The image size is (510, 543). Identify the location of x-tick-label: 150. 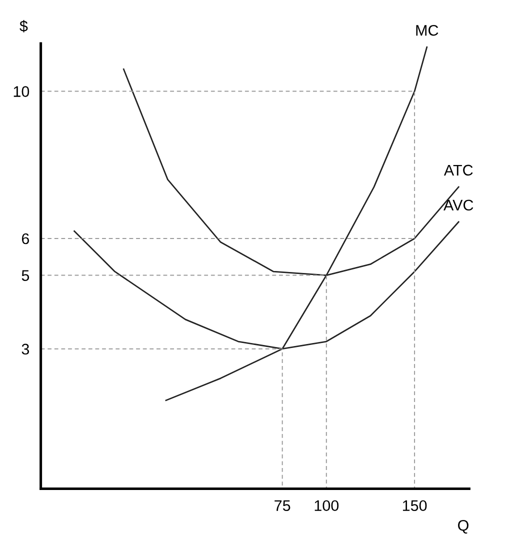
(414, 506).